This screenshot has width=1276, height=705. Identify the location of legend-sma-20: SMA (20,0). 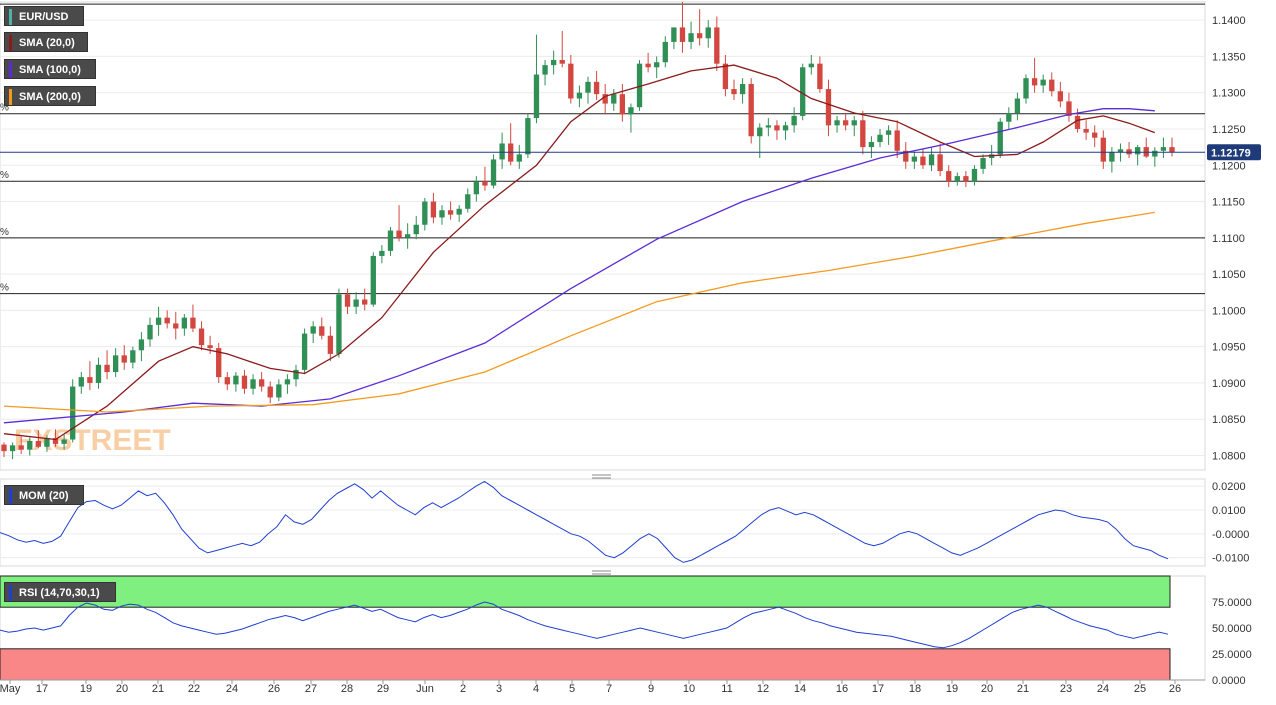
(46, 42).